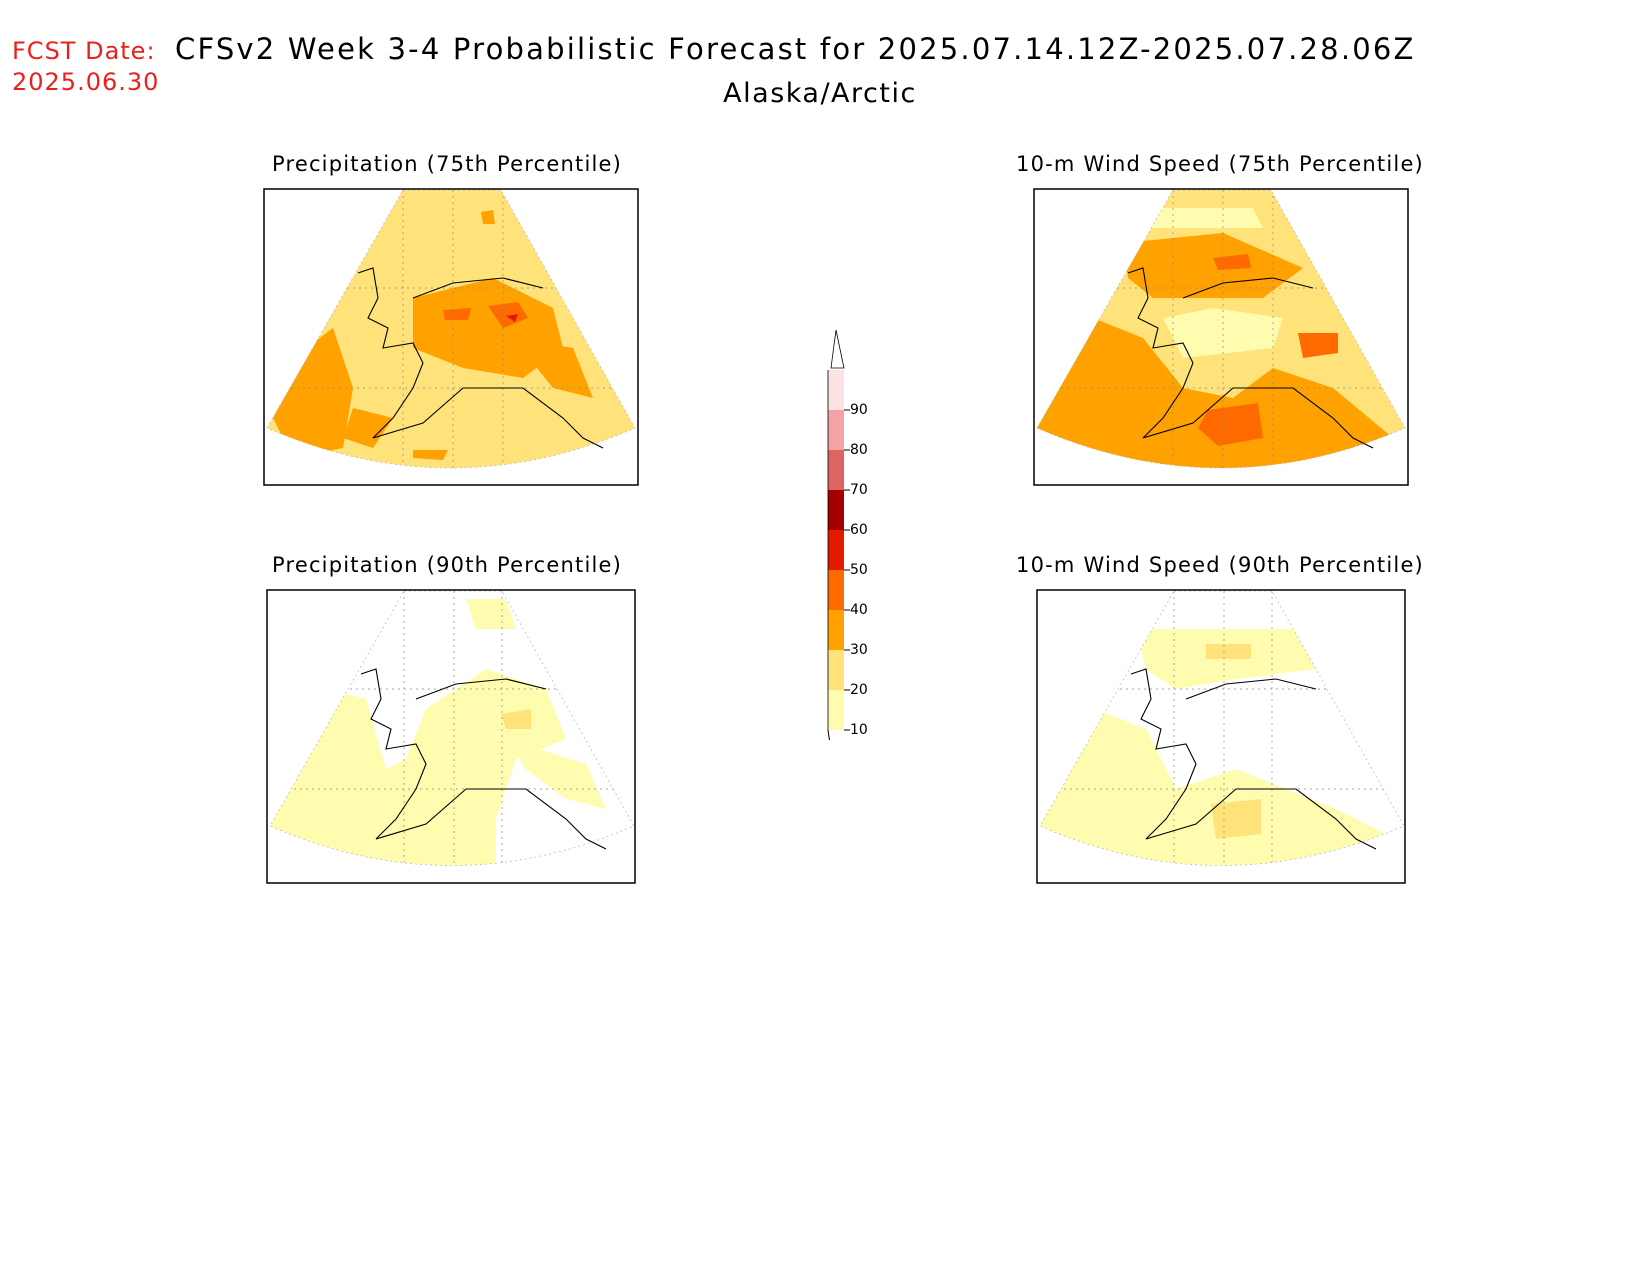 The image size is (1650, 1275). I want to click on forecast-date-label: FCST Date:, so click(84, 51).